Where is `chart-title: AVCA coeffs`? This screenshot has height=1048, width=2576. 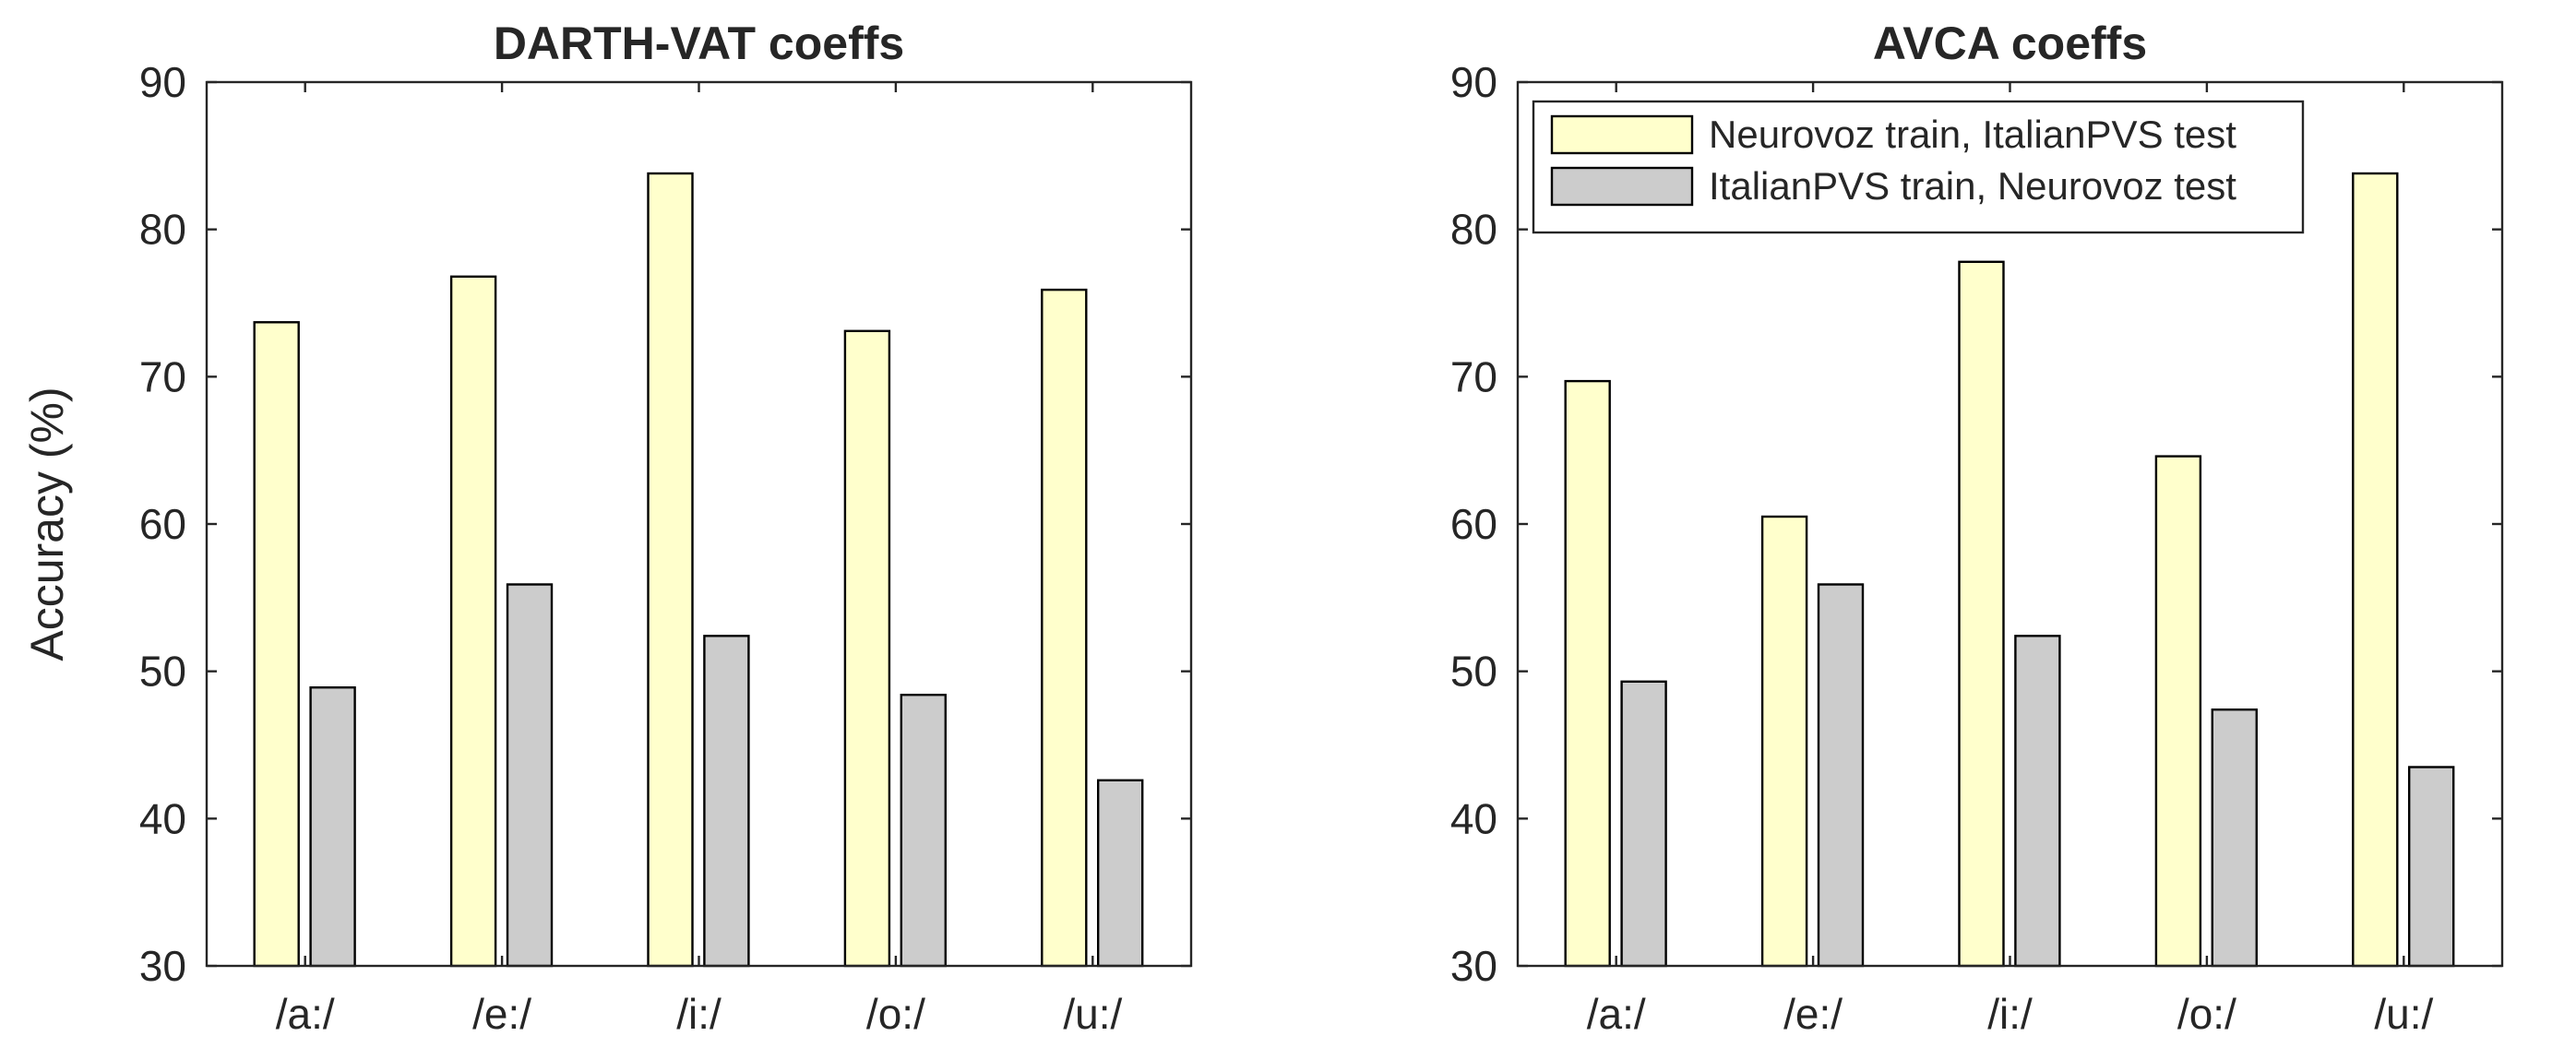
chart-title: AVCA coeffs is located at coordinates (2010, 43).